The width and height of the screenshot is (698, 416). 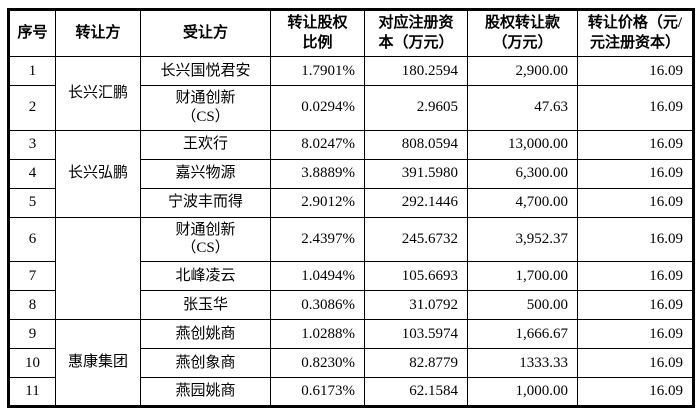 What do you see at coordinates (317, 202) in the screenshot?
I see `cell-transfer-ratio: 2.9012%` at bounding box center [317, 202].